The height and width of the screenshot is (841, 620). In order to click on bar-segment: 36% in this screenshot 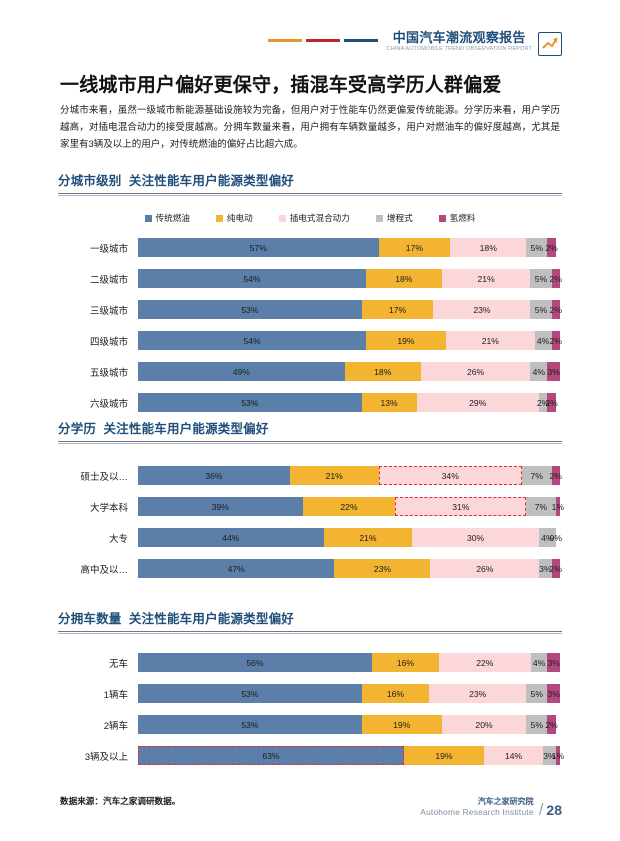, I will do `click(214, 475)`.